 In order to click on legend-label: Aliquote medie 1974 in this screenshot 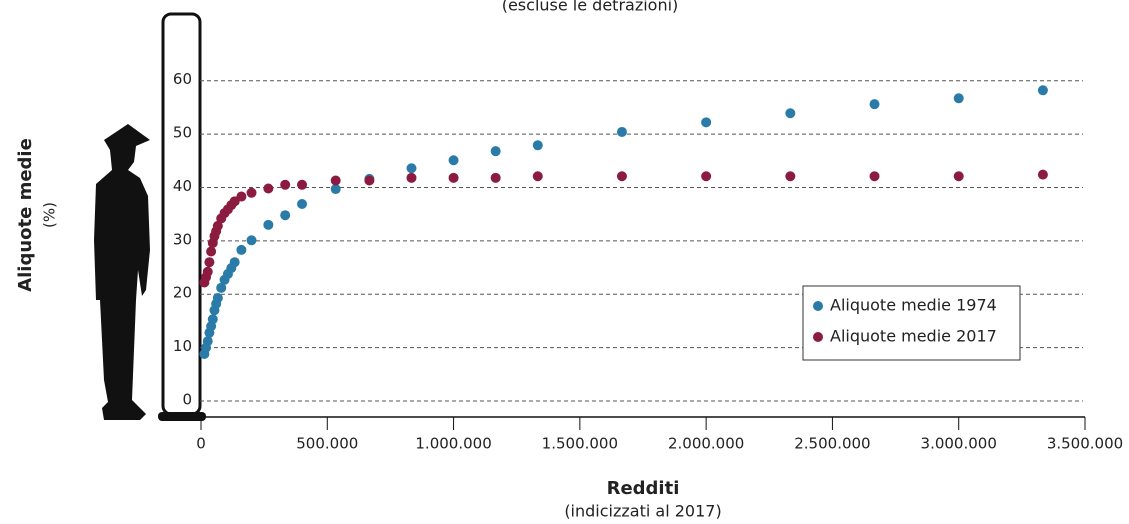, I will do `click(913, 305)`.